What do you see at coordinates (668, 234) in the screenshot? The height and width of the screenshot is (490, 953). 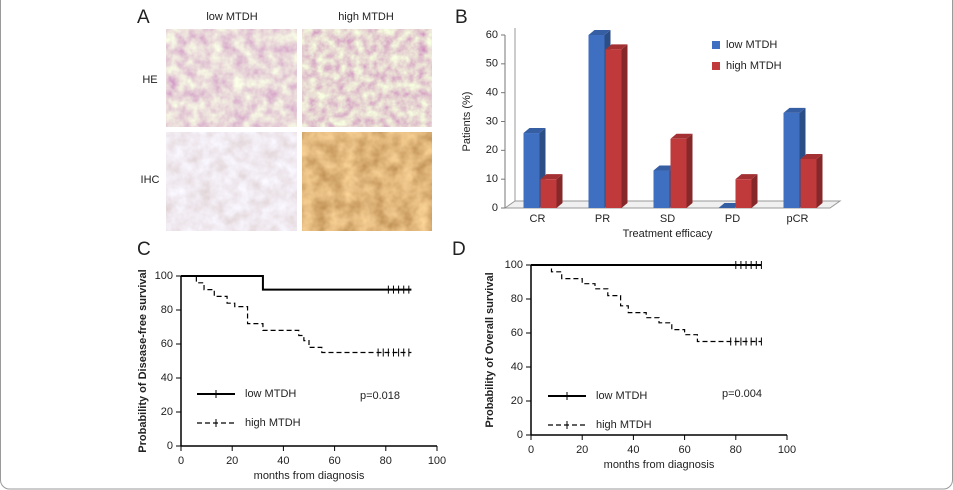 I see `x-axis-label: Treatment efficacy` at bounding box center [668, 234].